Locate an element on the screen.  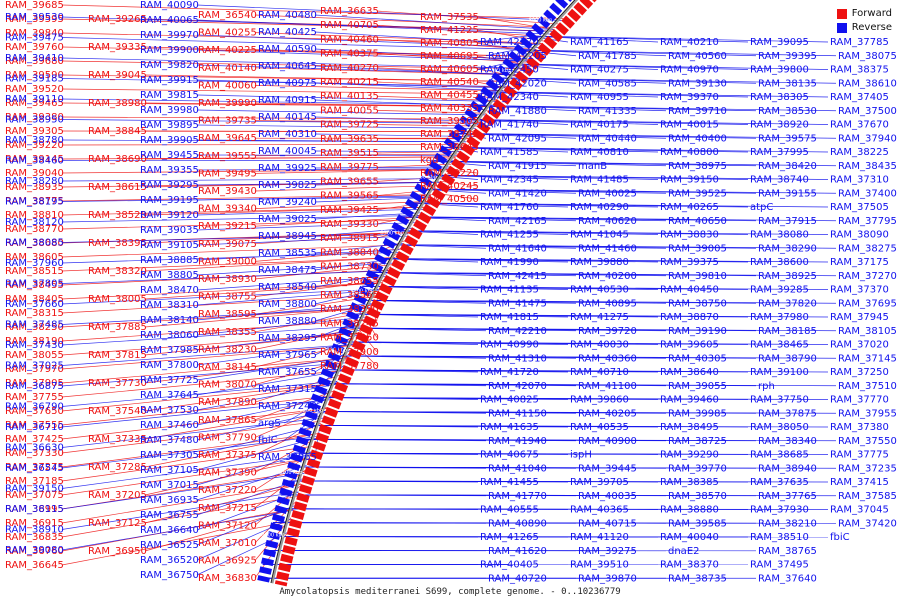
reverse-gene-label: RAM_39035 is located at coordinates (169, 230).